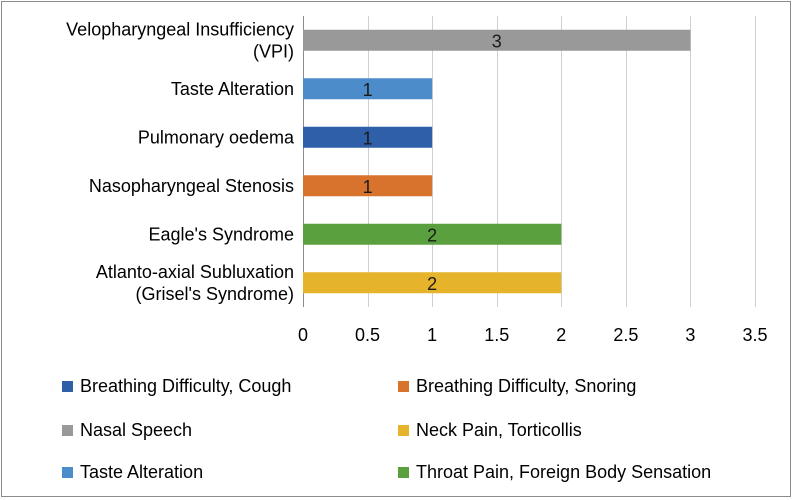 This screenshot has width=794, height=500. I want to click on x-tick-label: 0, so click(303, 335).